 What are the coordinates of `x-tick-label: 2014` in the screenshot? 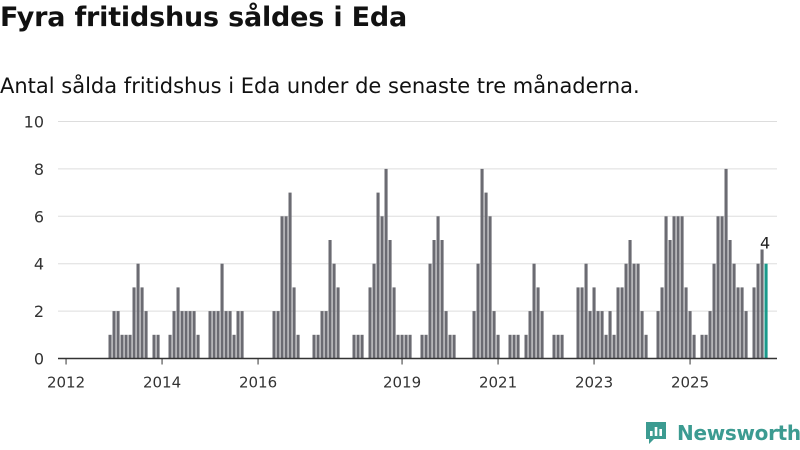 It's located at (162, 383).